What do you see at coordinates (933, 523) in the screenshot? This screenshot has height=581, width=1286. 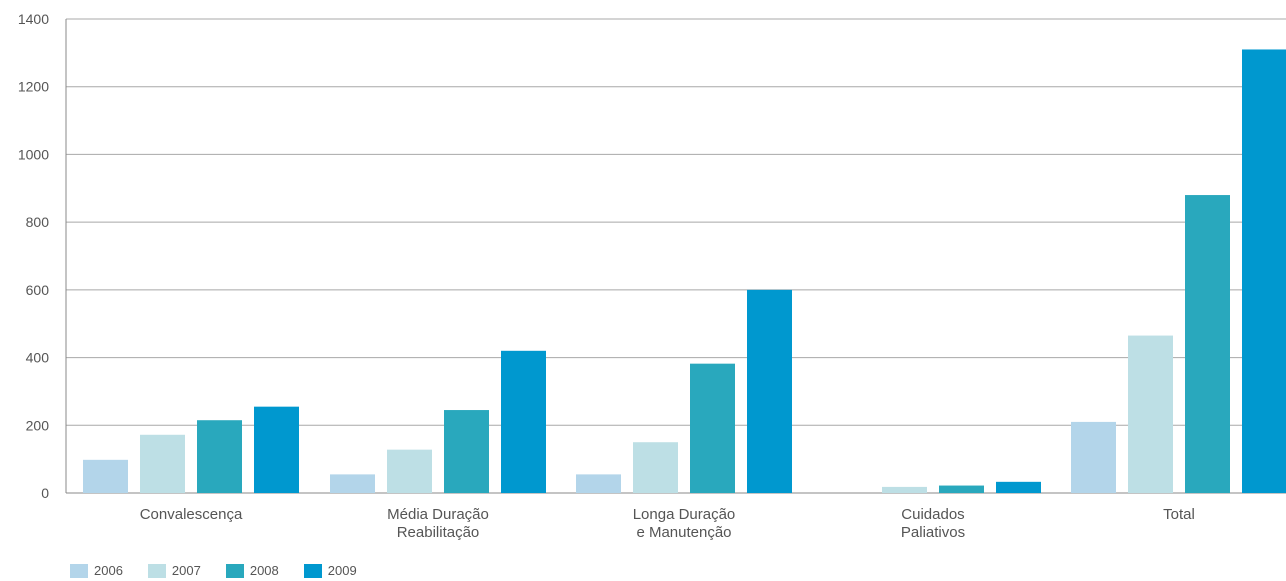 I see `category-label: Cuidados Paliativos` at bounding box center [933, 523].